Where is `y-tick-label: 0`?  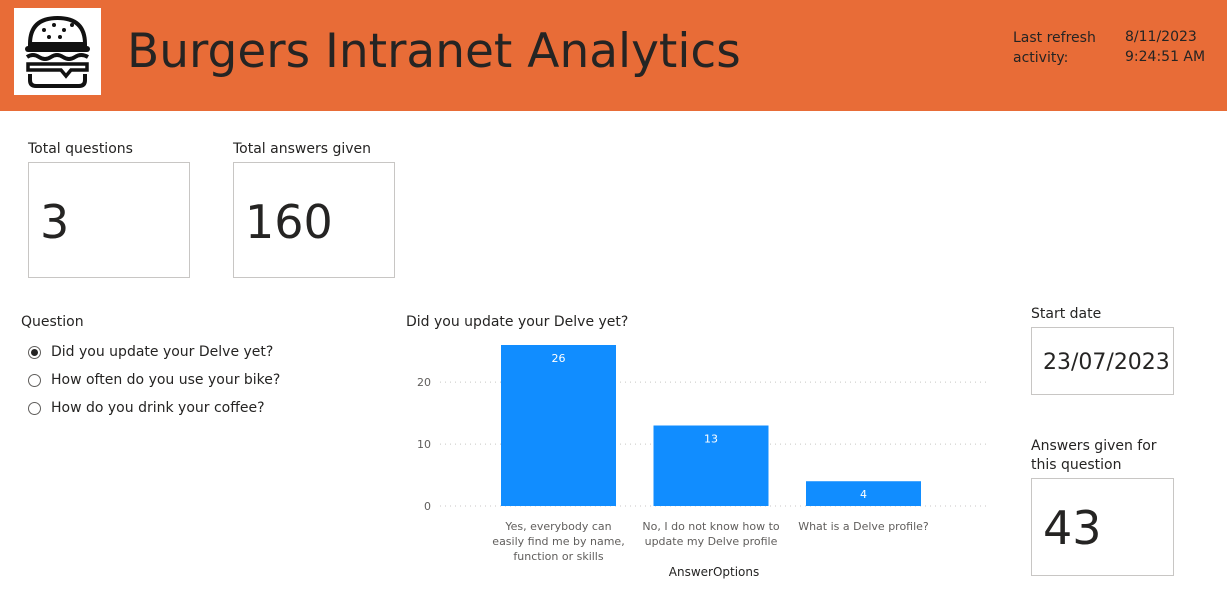 y-tick-label: 0 is located at coordinates (427, 506).